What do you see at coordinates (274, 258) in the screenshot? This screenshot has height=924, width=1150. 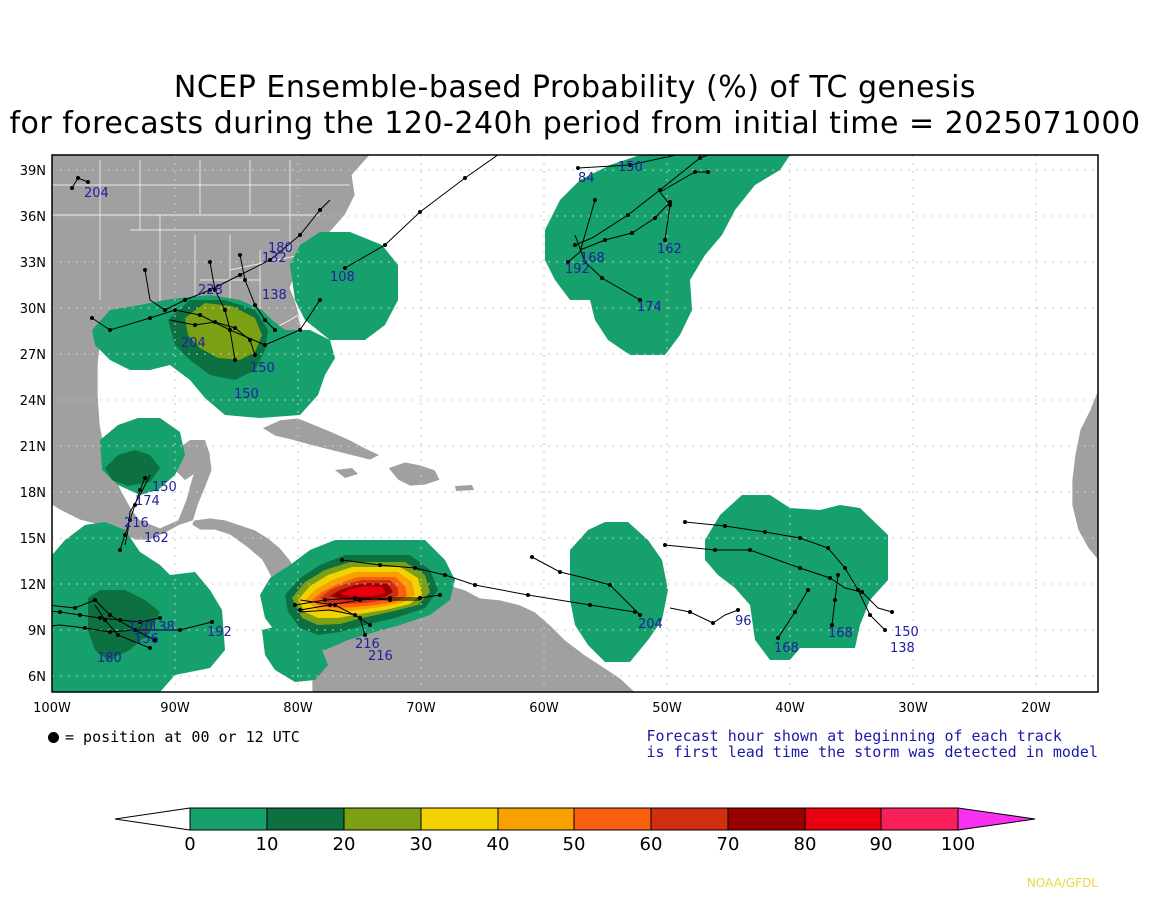 I see `track-label: 132` at bounding box center [274, 258].